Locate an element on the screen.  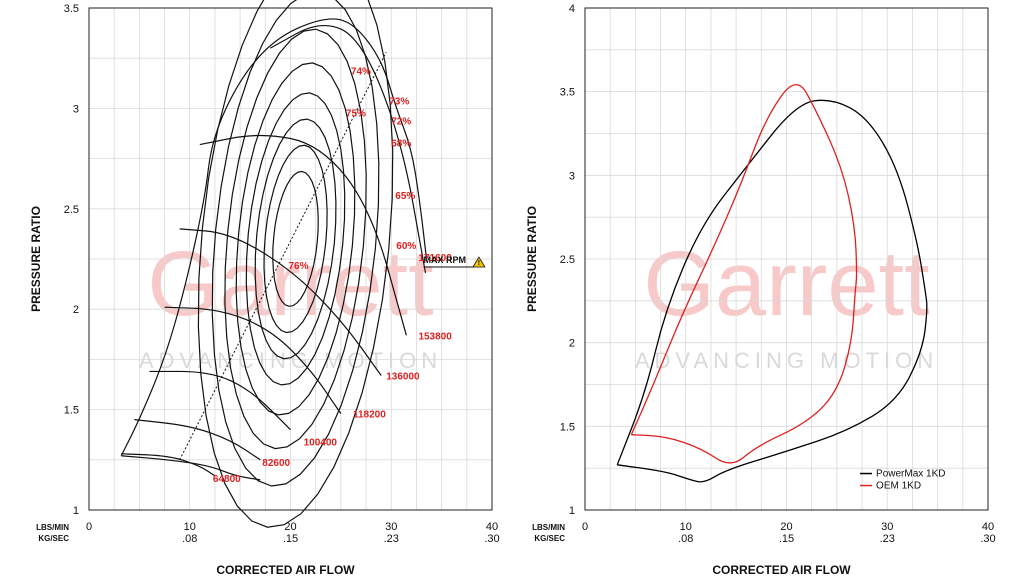
speed-line-label: 136000 is located at coordinates (403, 376).